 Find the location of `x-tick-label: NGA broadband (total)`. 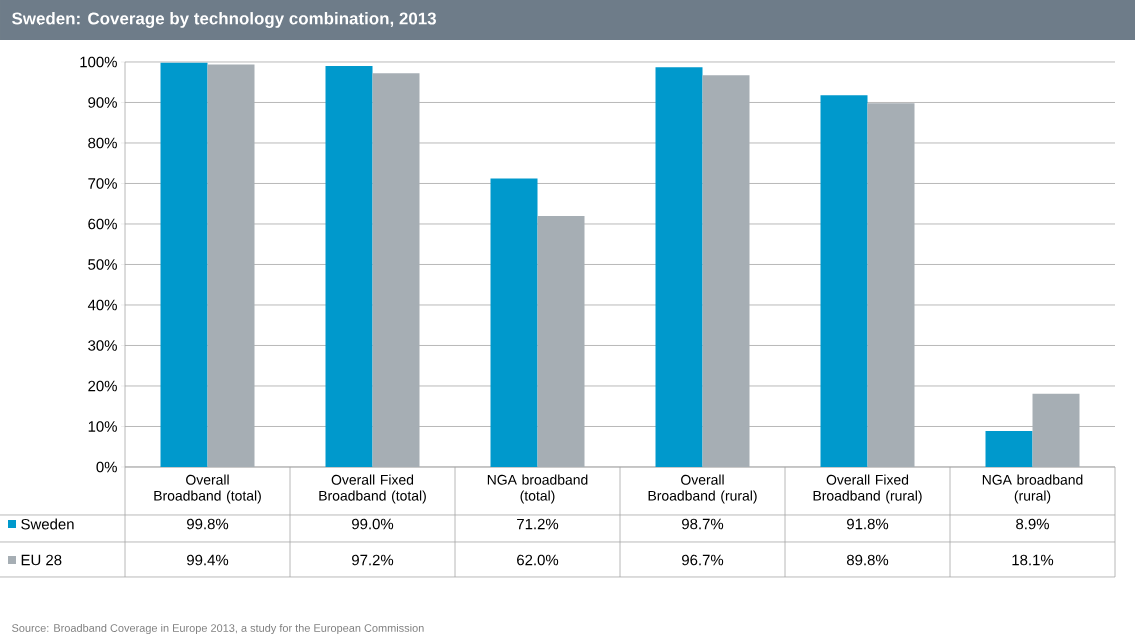

x-tick-label: NGA broadband (total) is located at coordinates (537, 489).